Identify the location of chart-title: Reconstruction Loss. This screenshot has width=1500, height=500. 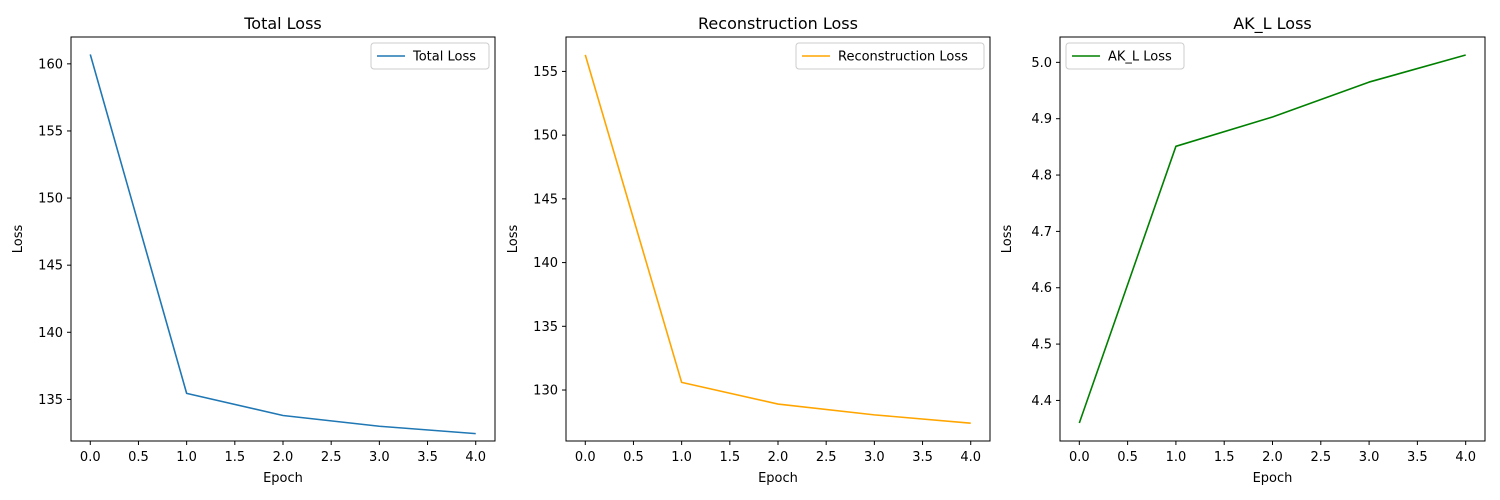
(778, 23).